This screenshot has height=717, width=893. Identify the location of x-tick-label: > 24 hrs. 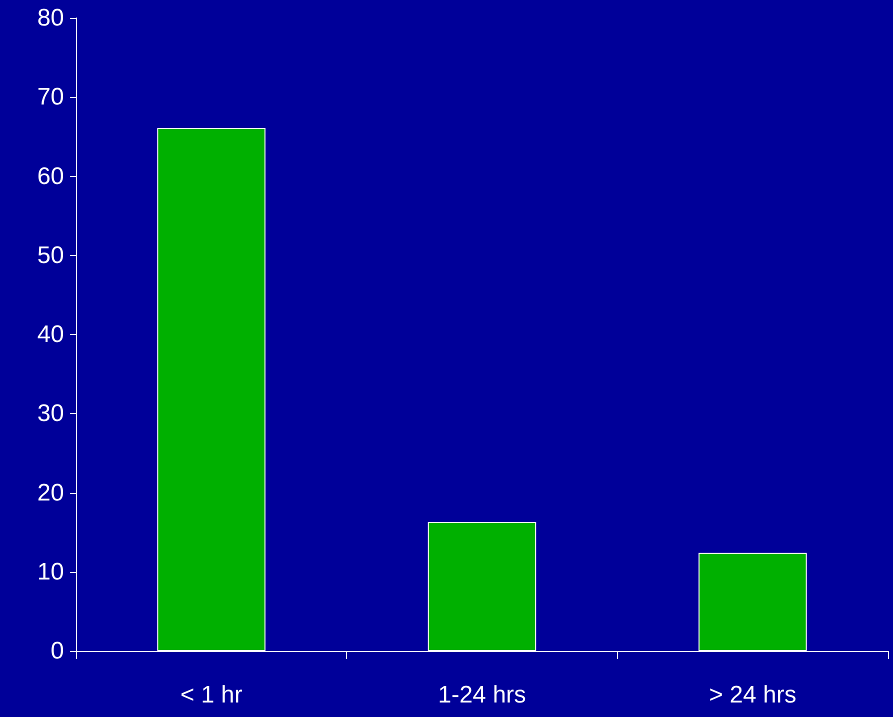
(752, 695).